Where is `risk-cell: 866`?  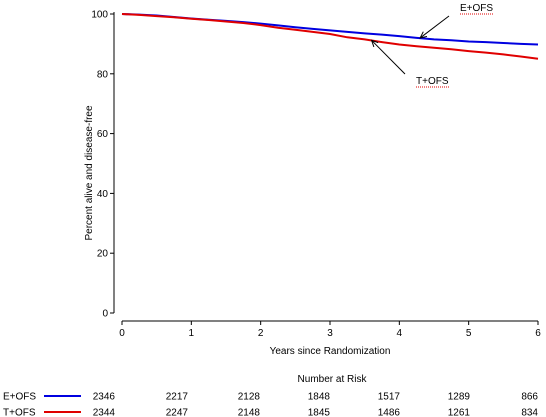
risk-cell: 866 is located at coordinates (529, 397).